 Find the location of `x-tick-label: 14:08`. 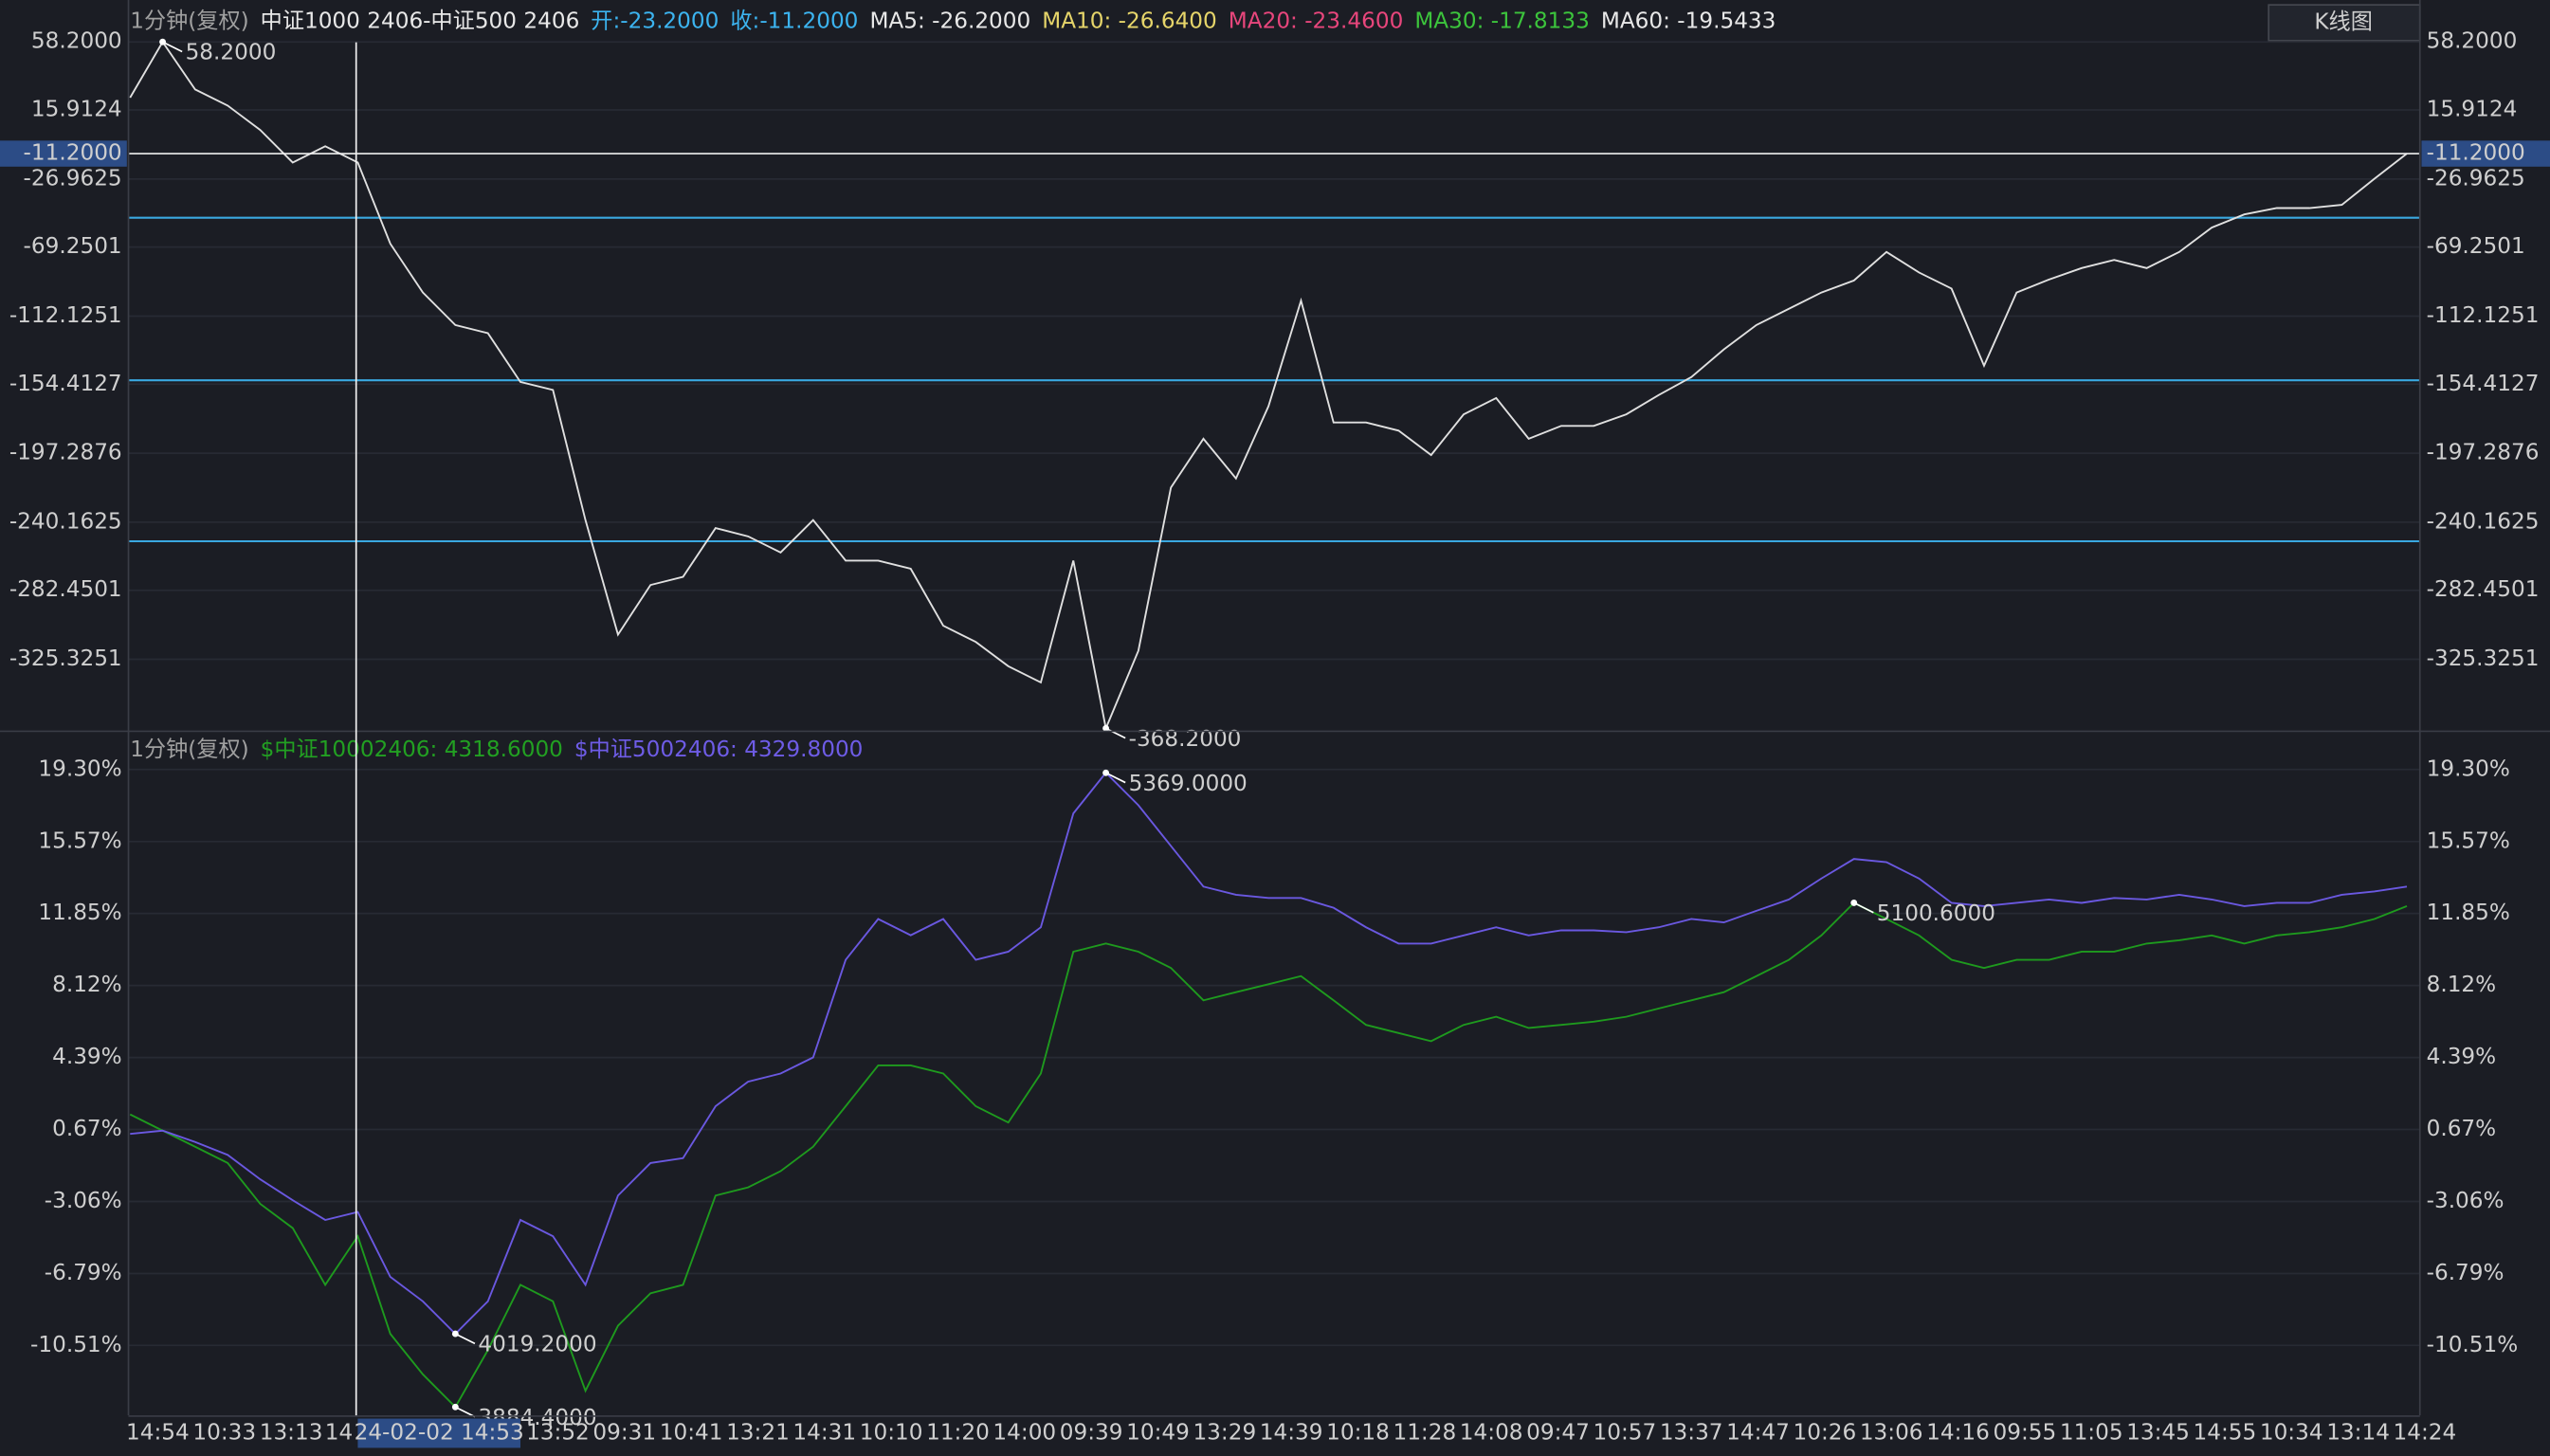

x-tick-label: 14:08 is located at coordinates (1492, 1432).